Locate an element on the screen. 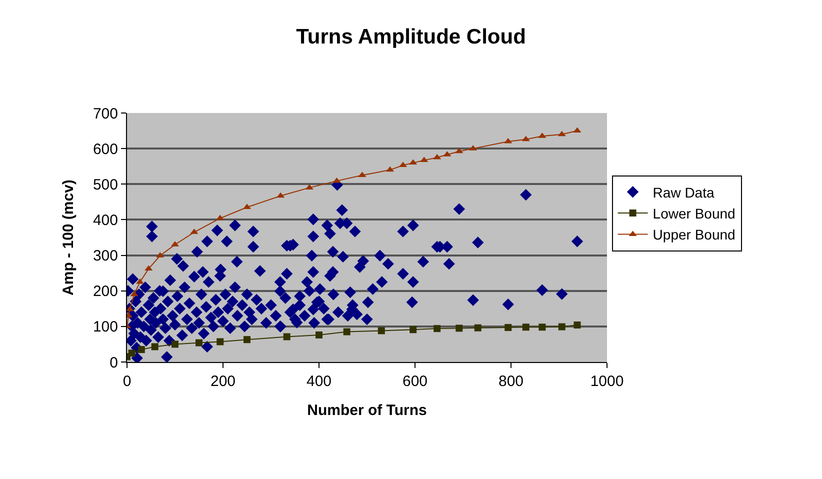 The width and height of the screenshot is (822, 479). x-tick-label: 600 is located at coordinates (415, 381).